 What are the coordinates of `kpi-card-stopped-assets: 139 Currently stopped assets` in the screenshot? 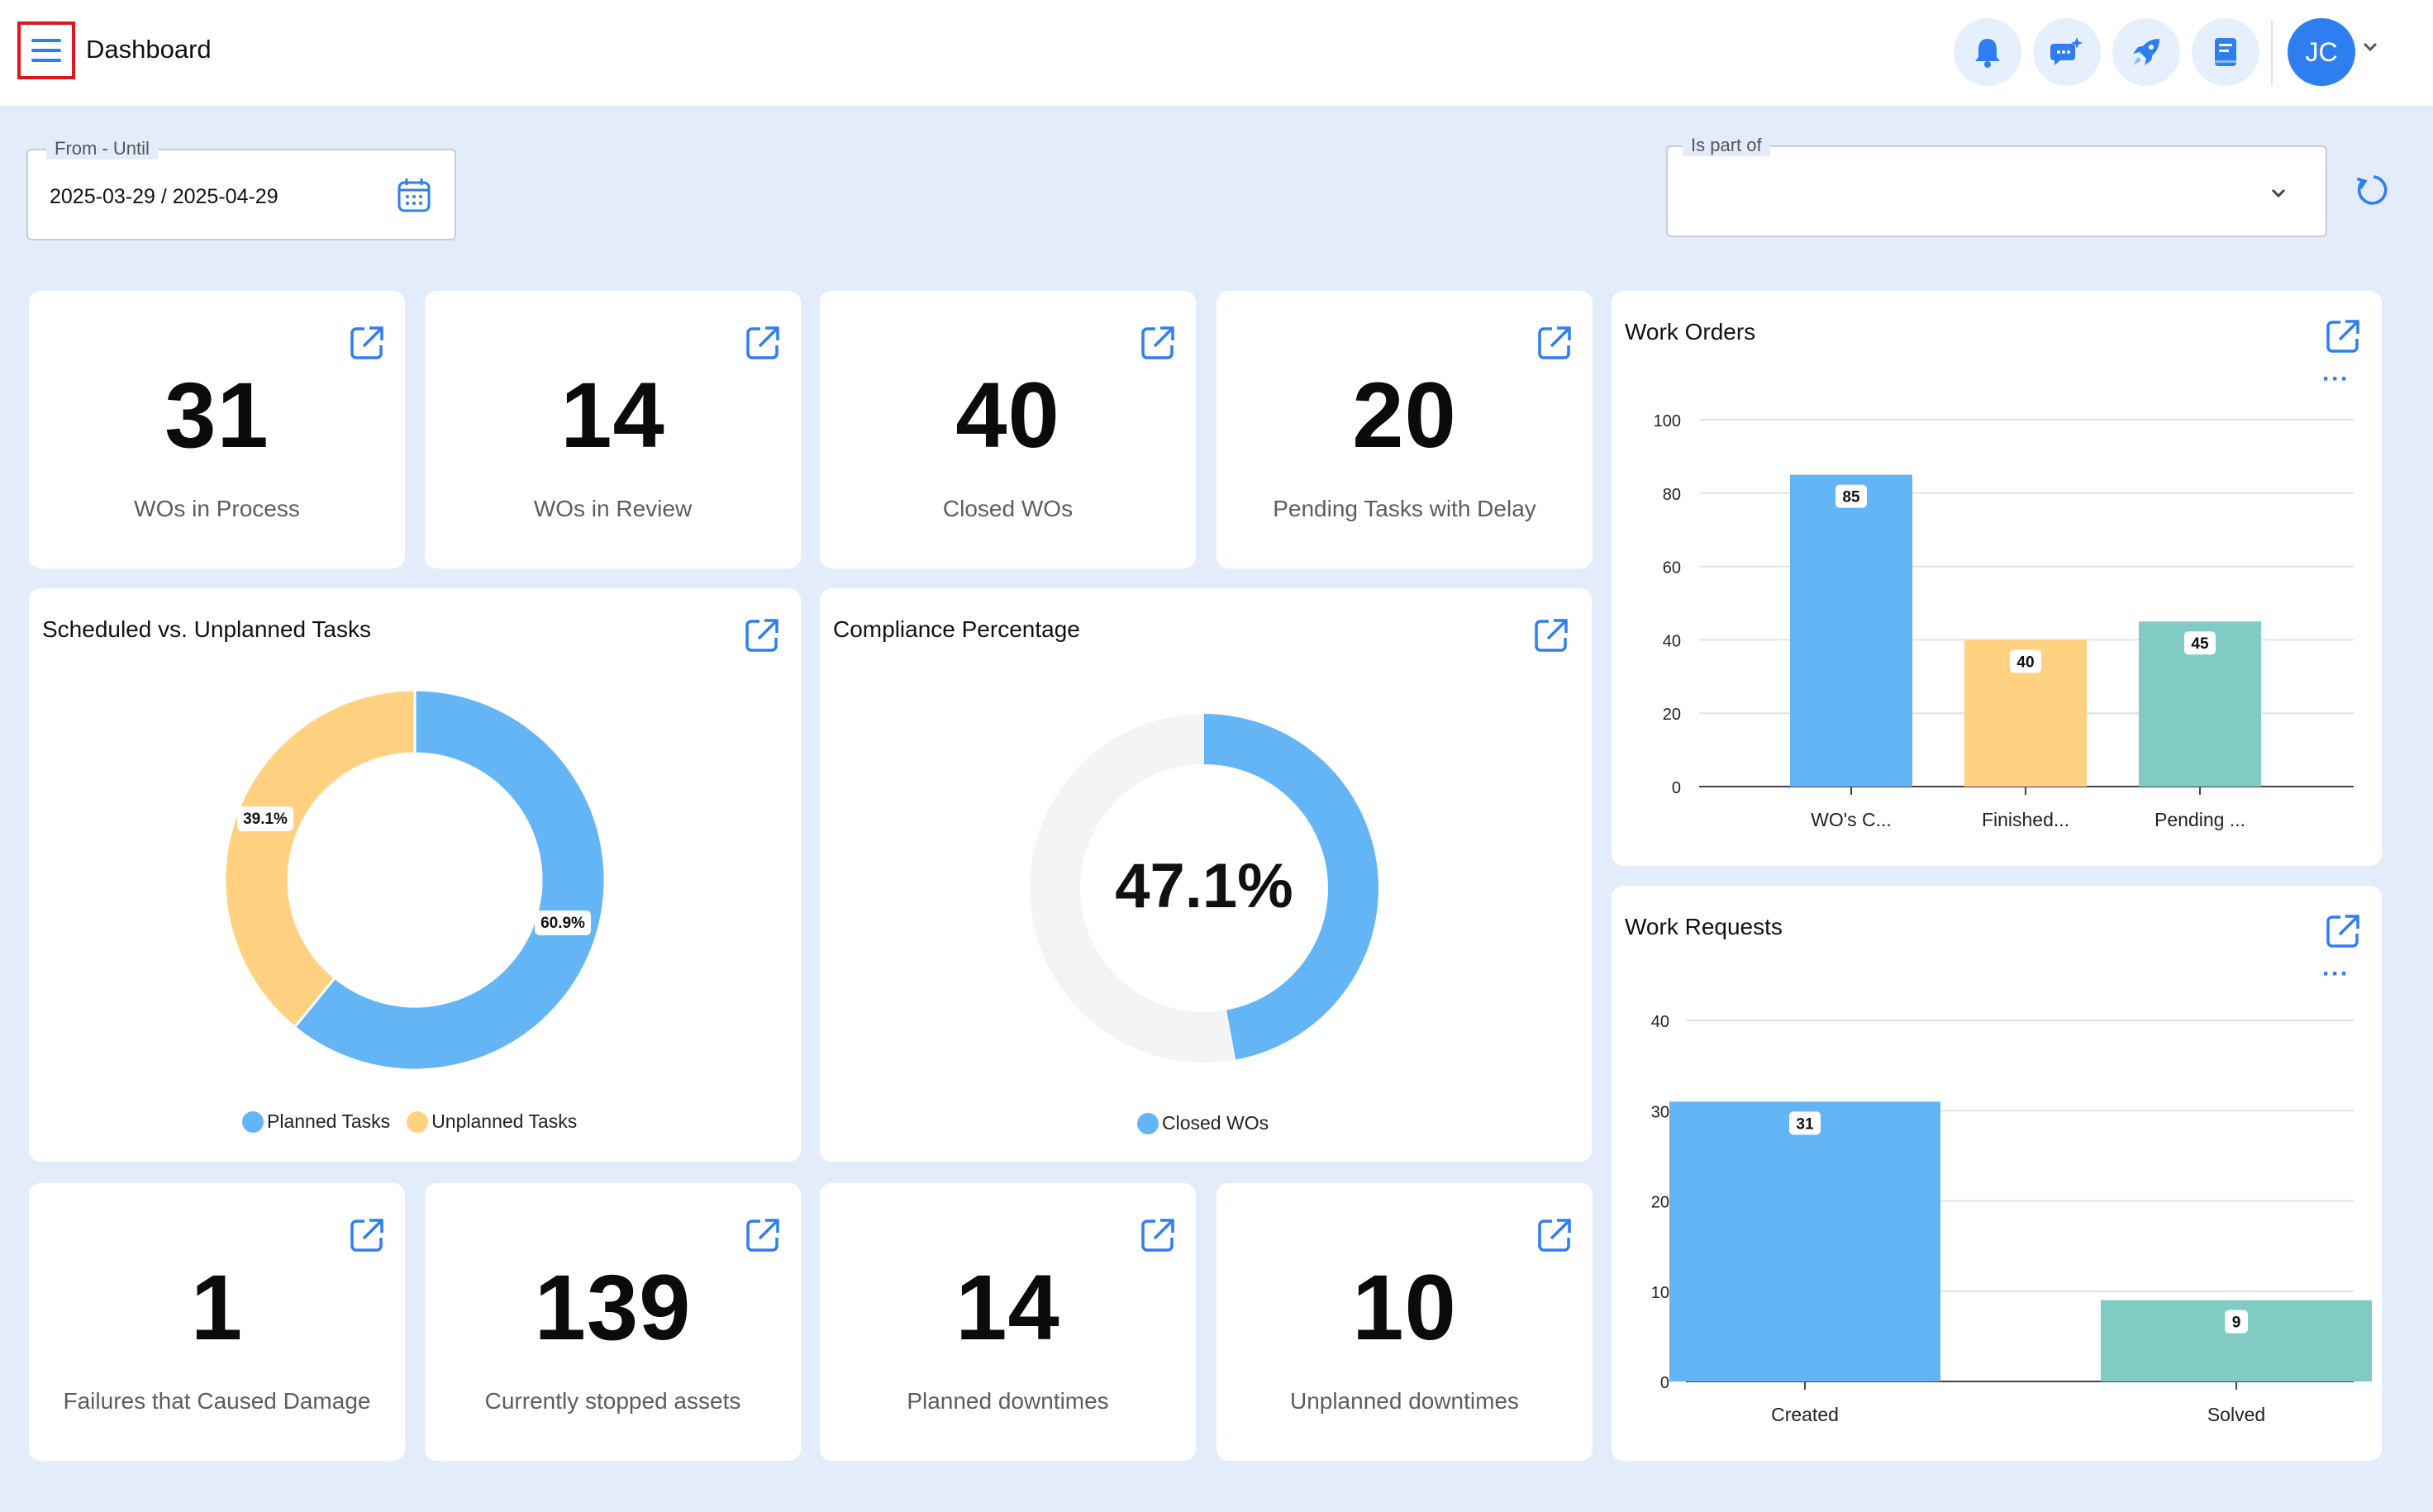 It's located at (613, 1322).